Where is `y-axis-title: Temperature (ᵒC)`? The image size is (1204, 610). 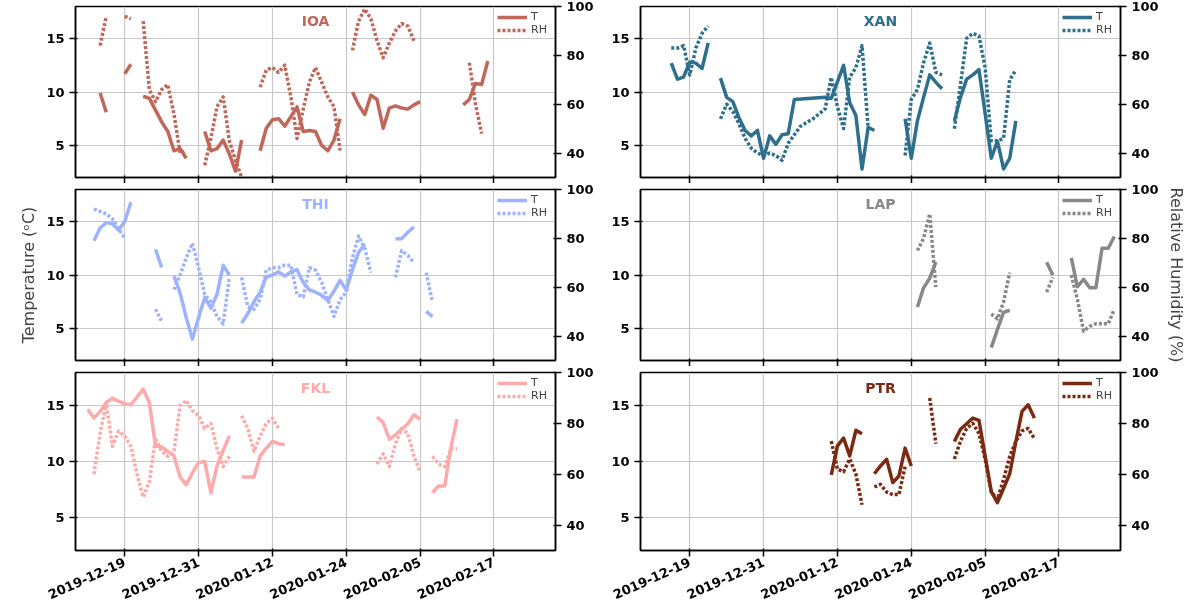
y-axis-title: Temperature (ᵒC) is located at coordinates (29, 275).